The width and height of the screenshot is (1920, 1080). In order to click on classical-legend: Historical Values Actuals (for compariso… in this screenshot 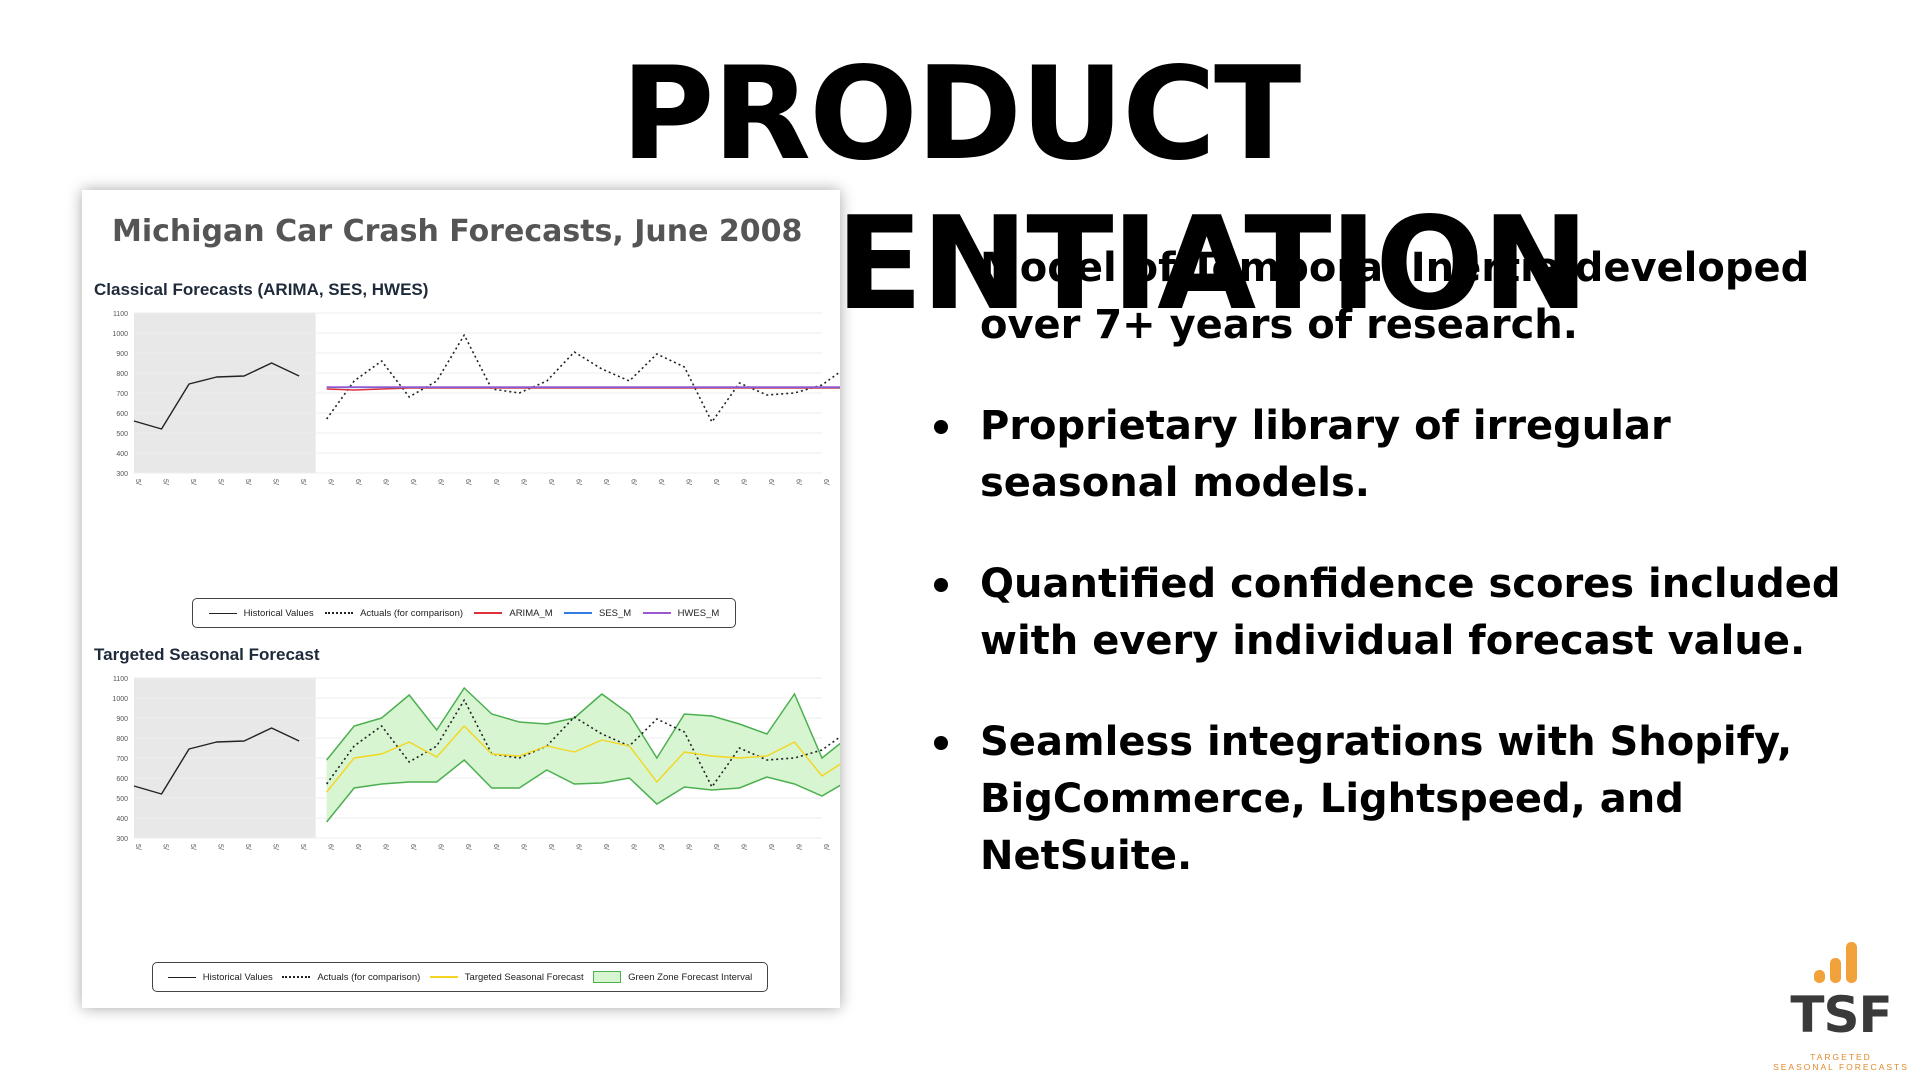, I will do `click(464, 613)`.